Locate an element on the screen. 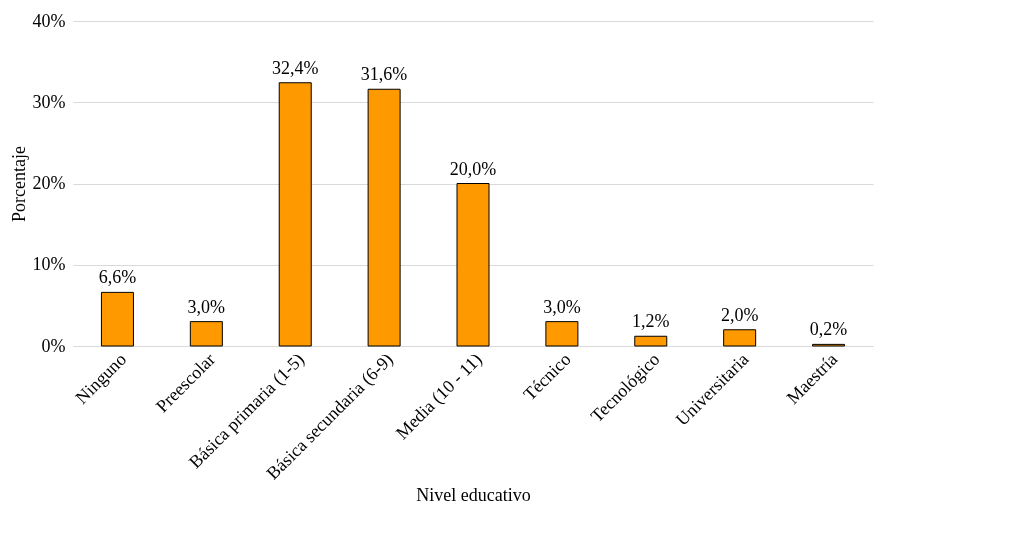 The height and width of the screenshot is (560, 1016). data-label: 0,2% is located at coordinates (828, 329).